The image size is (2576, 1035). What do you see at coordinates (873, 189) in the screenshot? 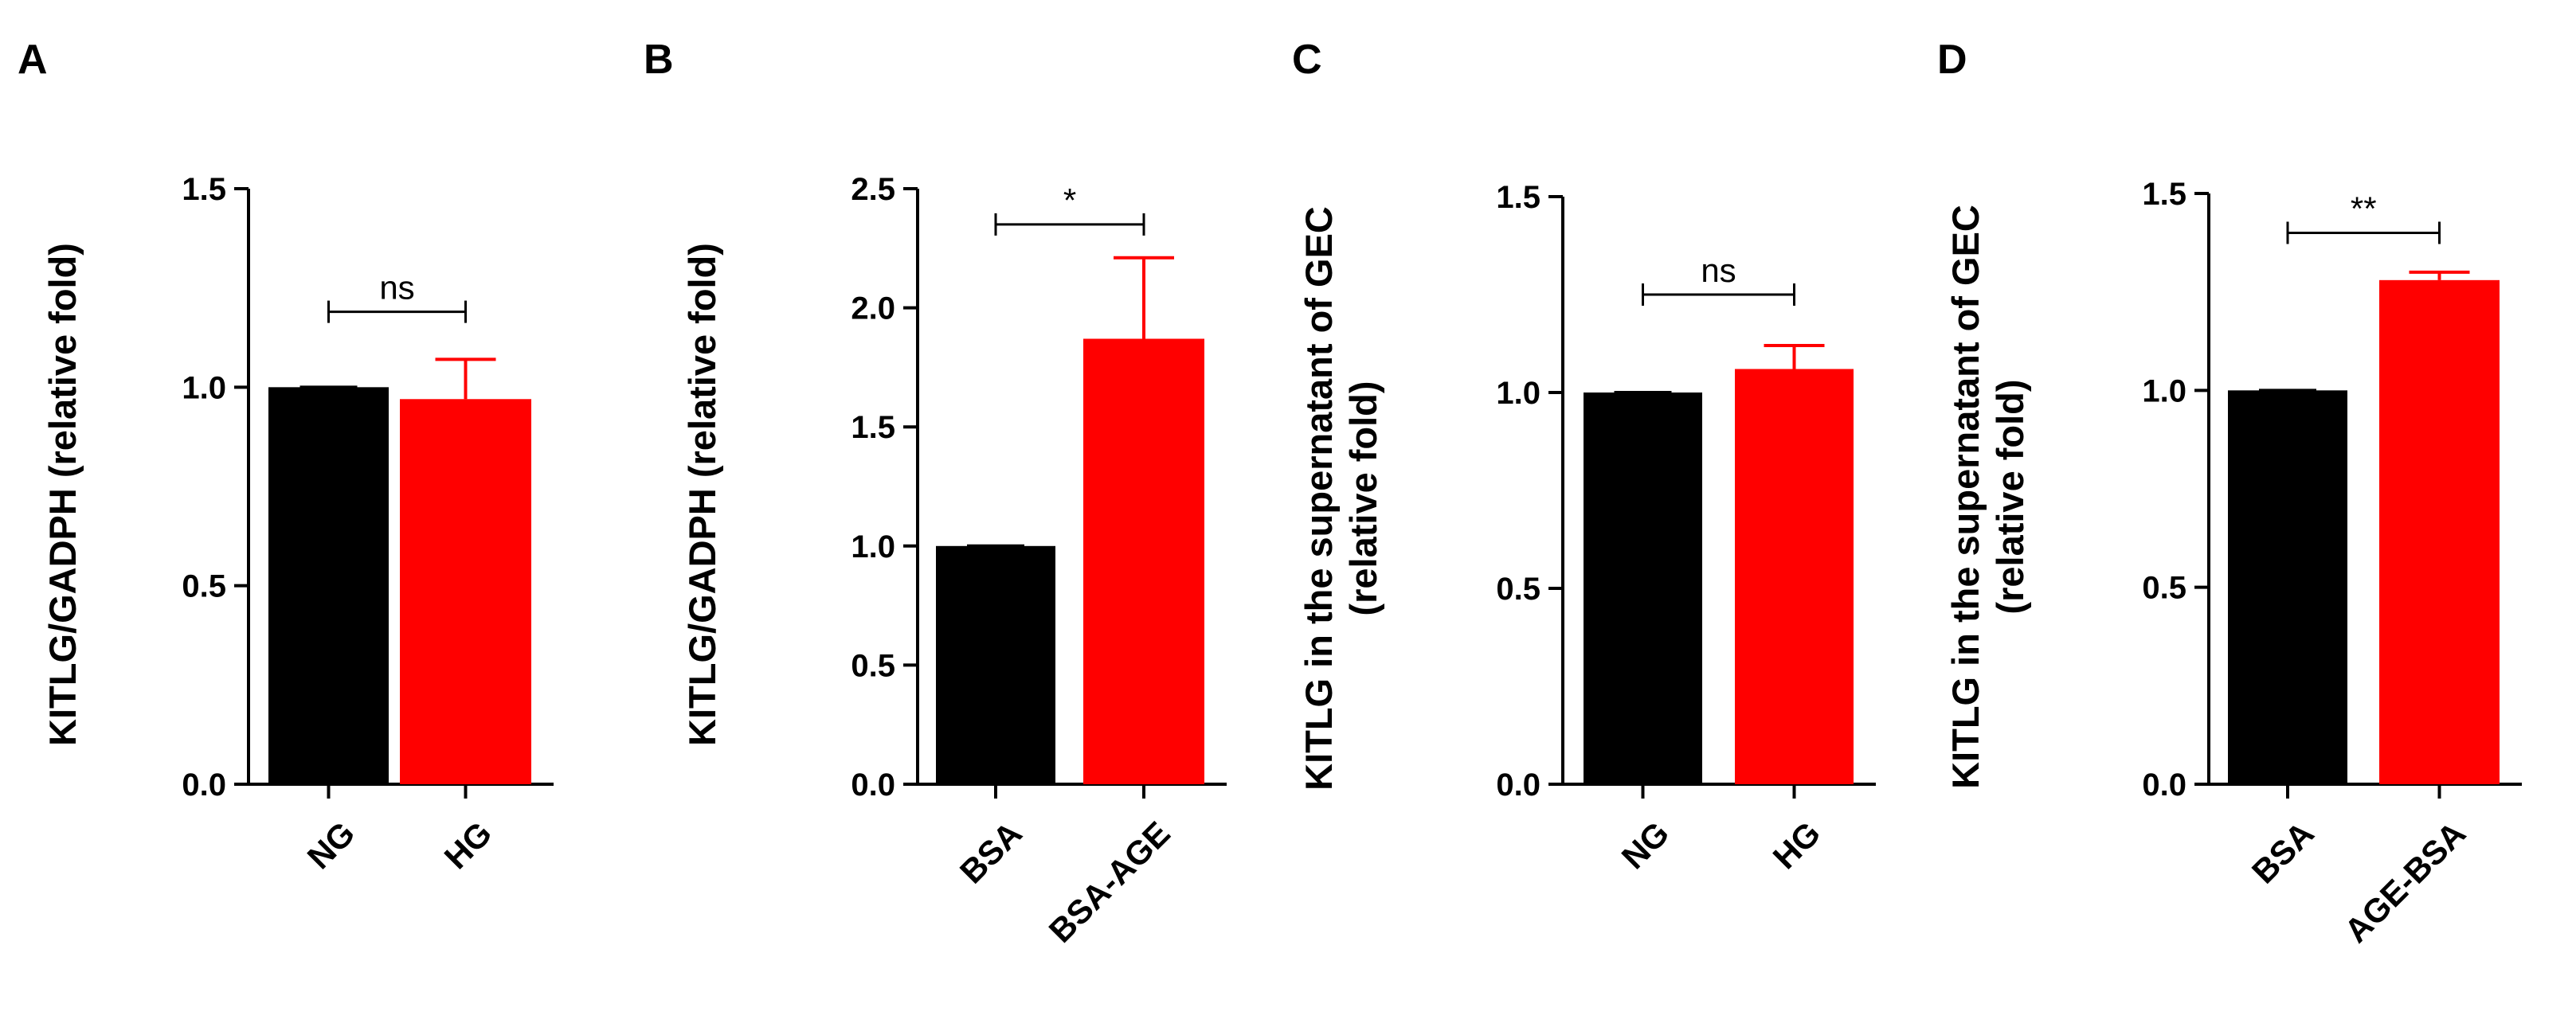
I see `y-tick-label: 2.5` at bounding box center [873, 189].